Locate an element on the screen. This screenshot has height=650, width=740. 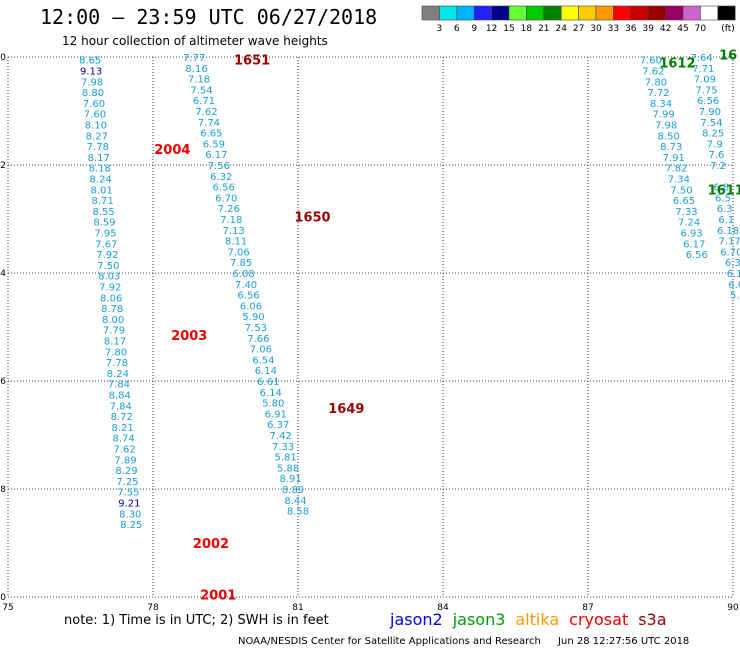
swh-value-label: 8.18 is located at coordinates (100, 169).